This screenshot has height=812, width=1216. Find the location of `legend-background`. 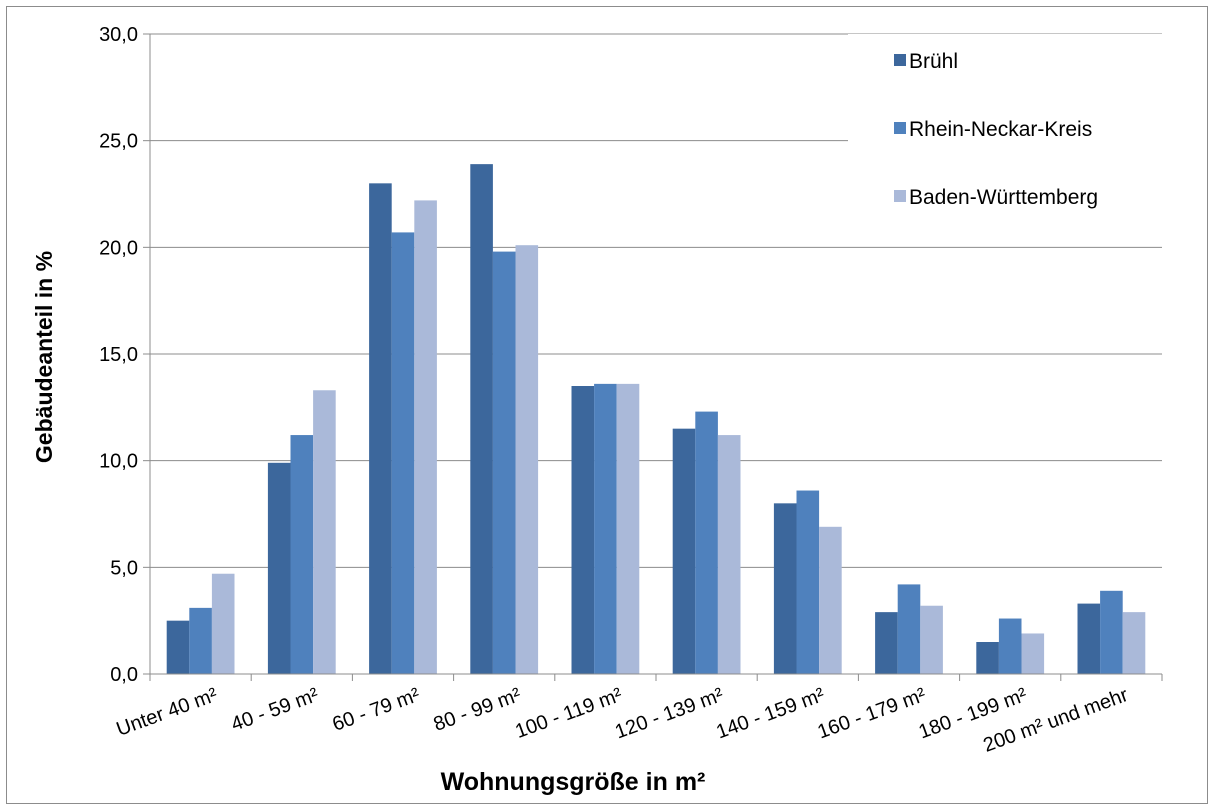

legend-background is located at coordinates (1005, 138).